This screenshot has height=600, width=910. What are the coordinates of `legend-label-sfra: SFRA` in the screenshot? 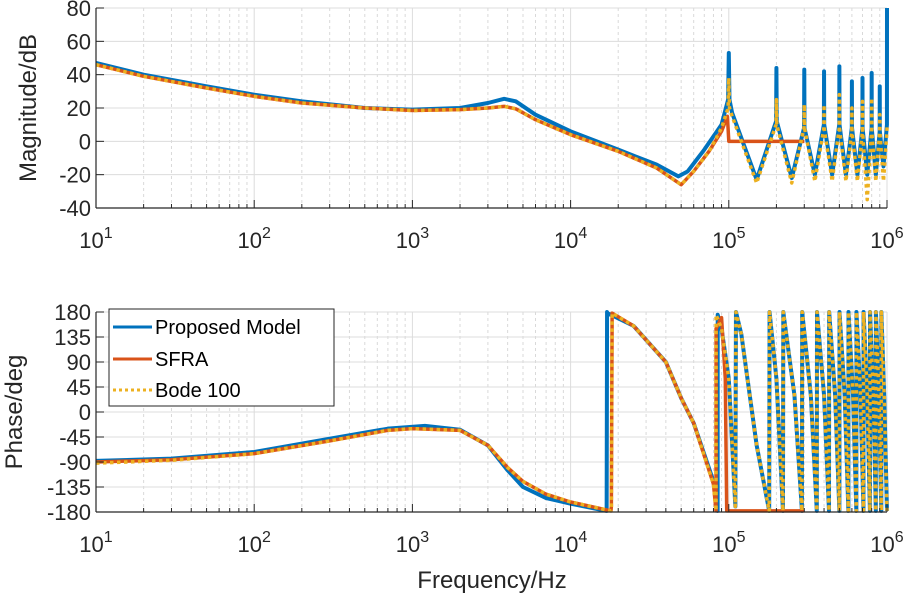 It's located at (182, 360).